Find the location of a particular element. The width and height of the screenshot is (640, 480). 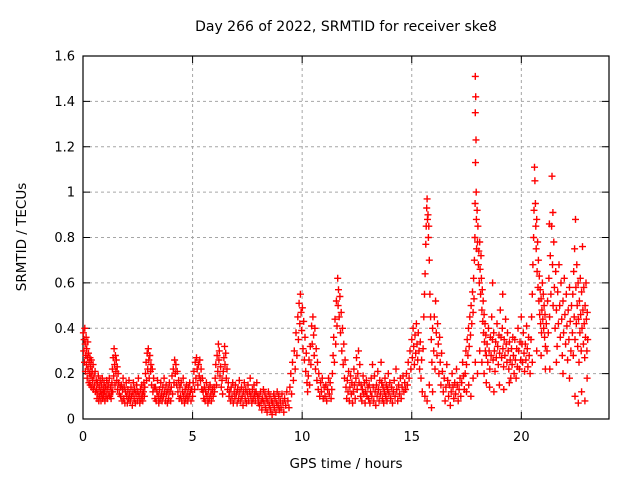

y-tick-label: 0 is located at coordinates (71, 420).